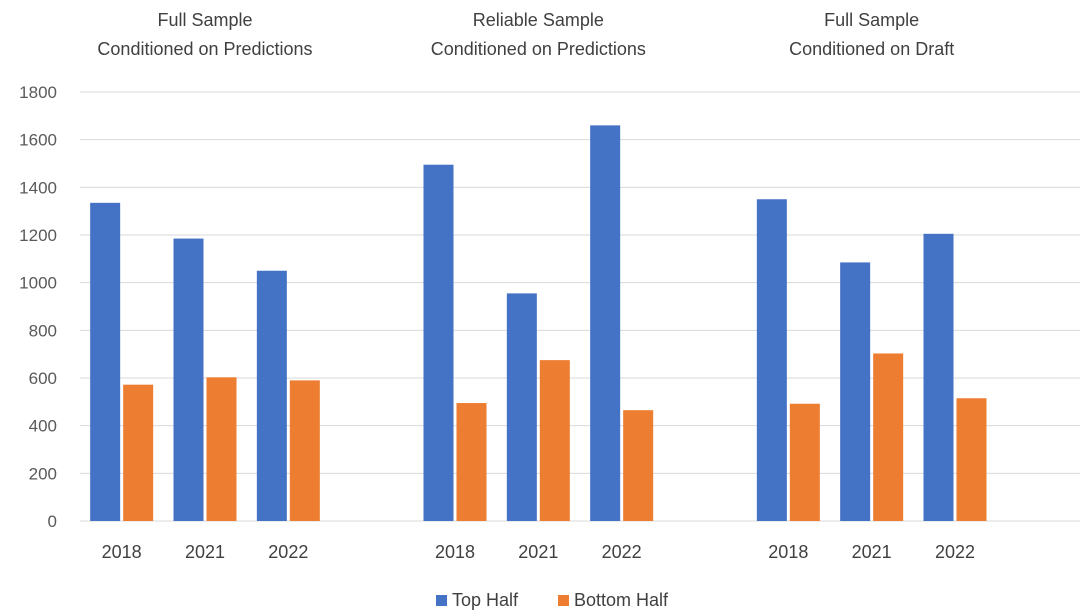 The height and width of the screenshot is (614, 1083). What do you see at coordinates (441, 600) in the screenshot?
I see `legend-swatch-top-half` at bounding box center [441, 600].